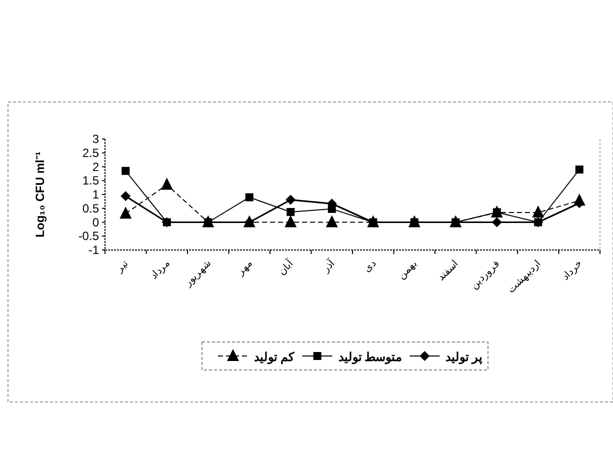 The image size is (613, 450). What do you see at coordinates (91, 181) in the screenshot?
I see `y-tick-label: 1.5` at bounding box center [91, 181].